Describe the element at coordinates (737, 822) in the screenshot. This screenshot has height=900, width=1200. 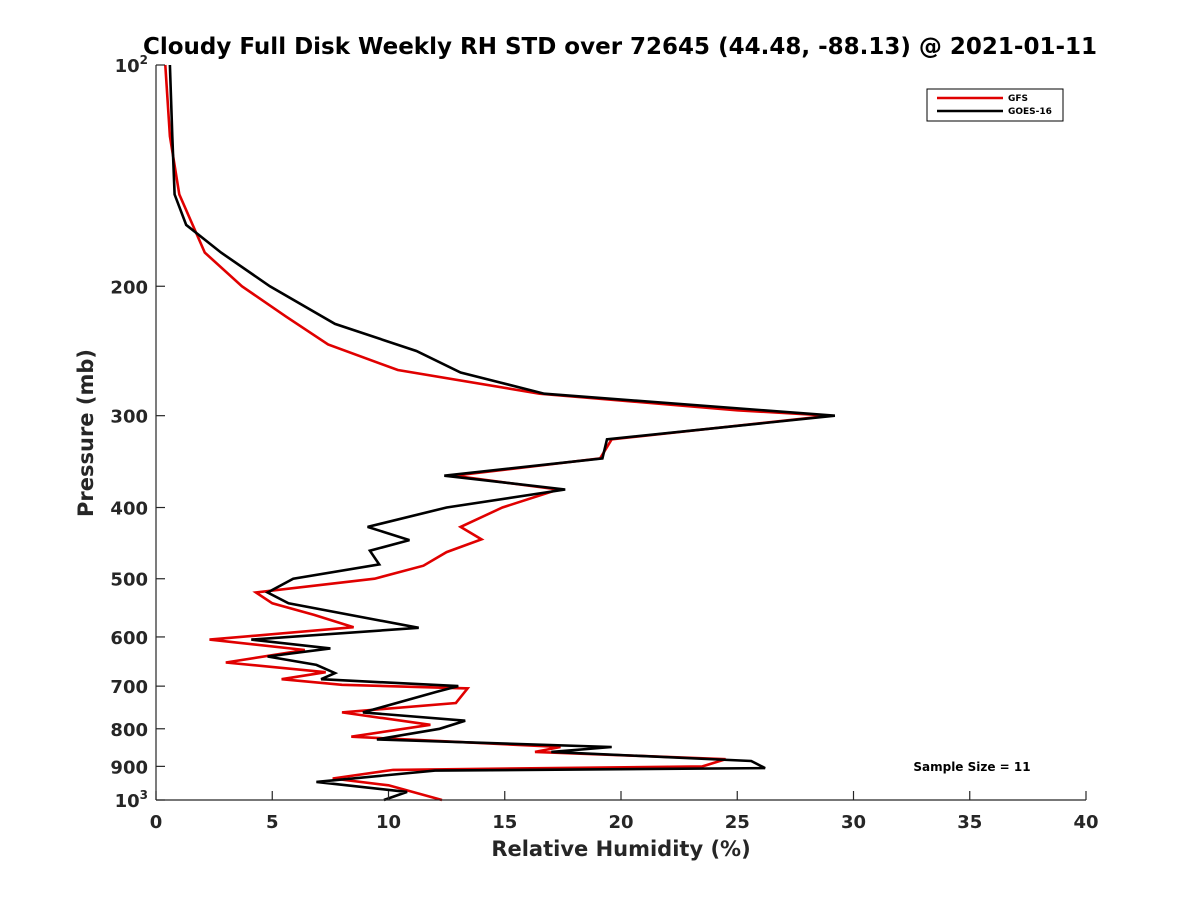
I see `x-tick-label-5: 25` at that location.